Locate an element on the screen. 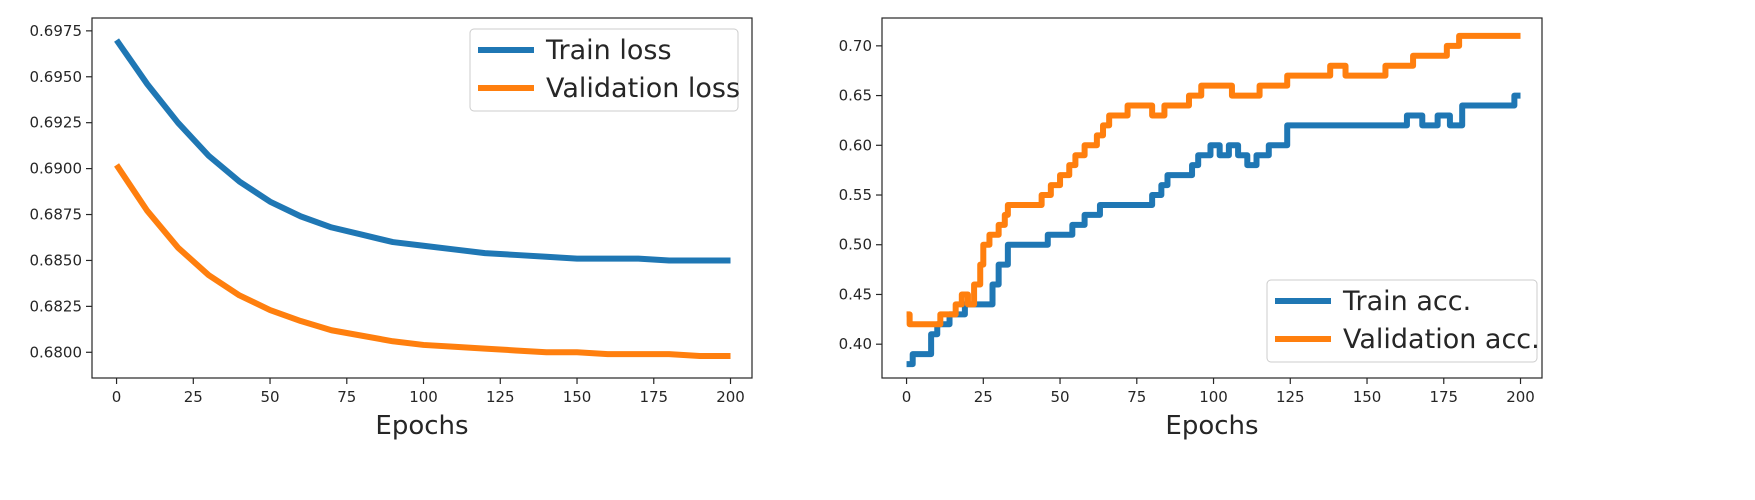 Image resolution: width=1755 pixels, height=500 pixels. y-tick-label: 0.55 is located at coordinates (855, 195).